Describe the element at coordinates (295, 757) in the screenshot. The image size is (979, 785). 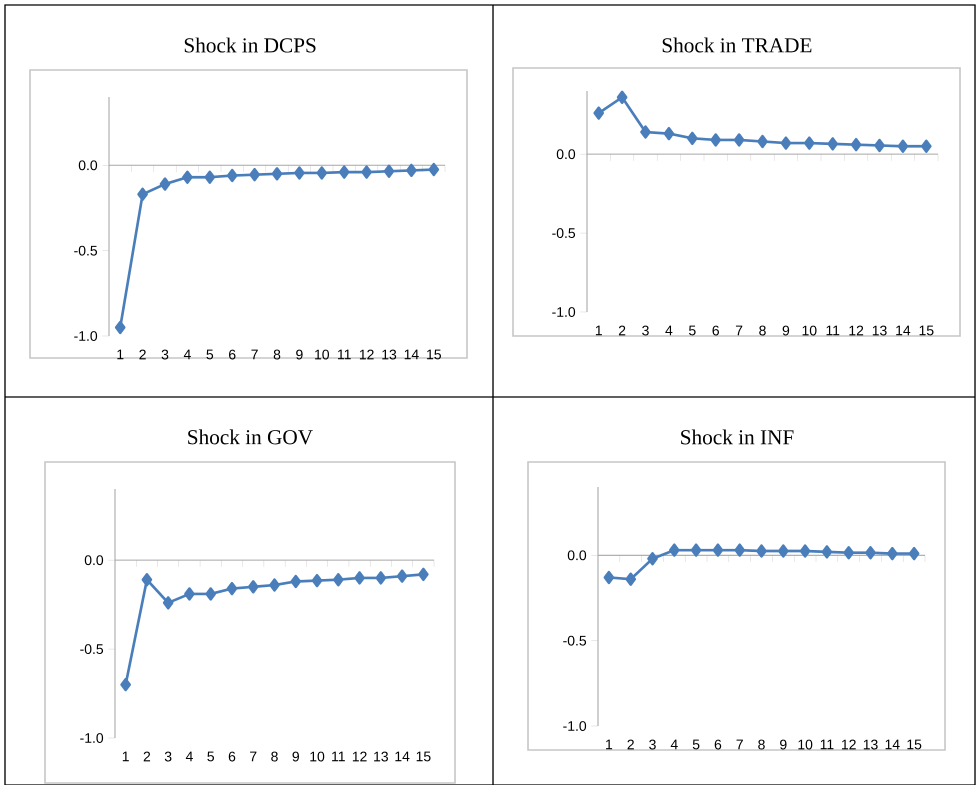
I see `x-tick-label: 9` at that location.